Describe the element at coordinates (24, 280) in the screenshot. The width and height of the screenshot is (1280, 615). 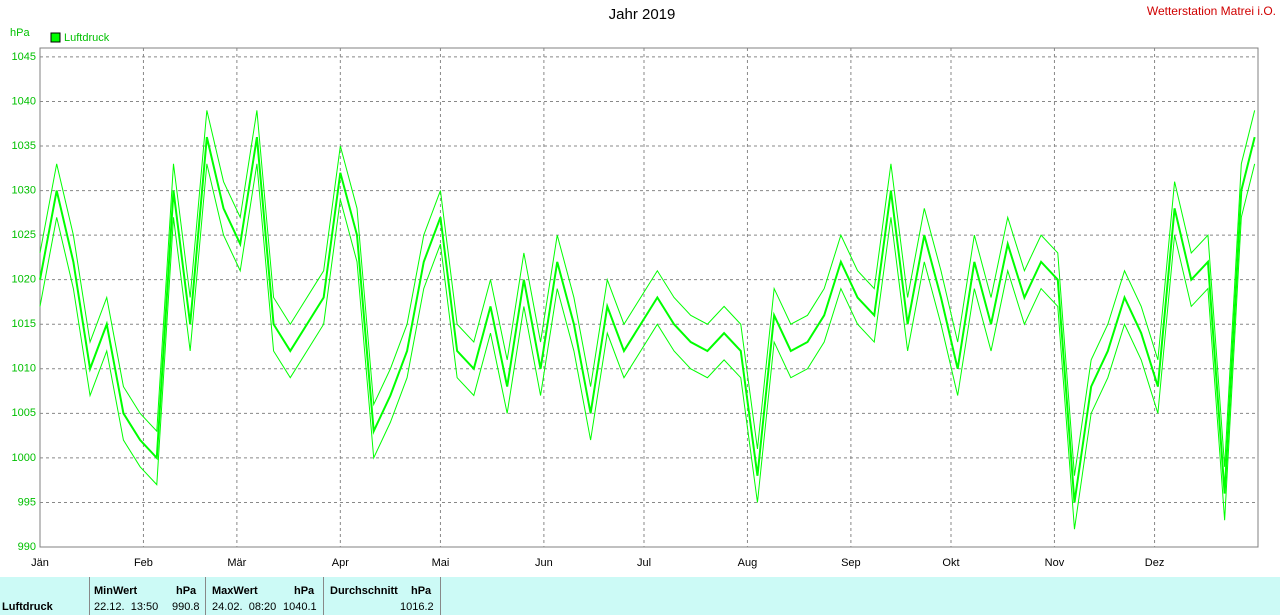
I see `y-tick-label: 1020` at that location.